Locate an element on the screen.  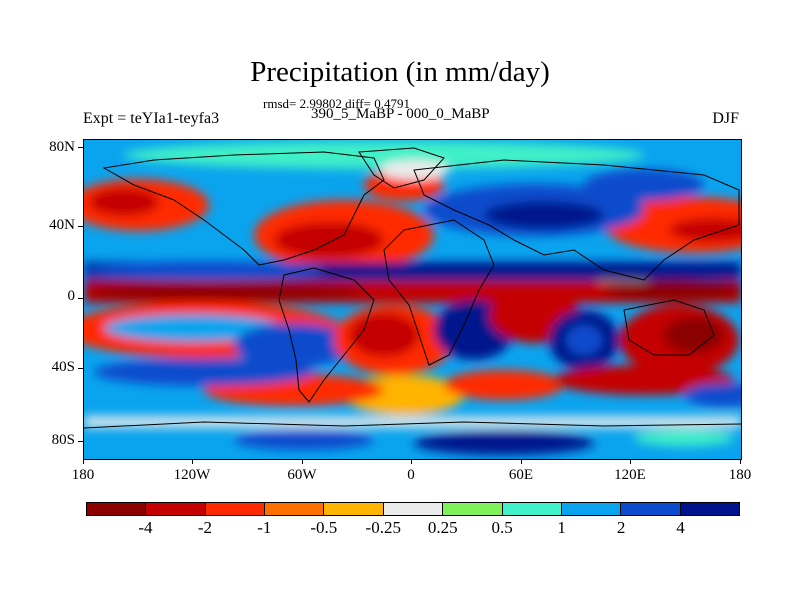
lat-label-40s: 40S is located at coordinates (63, 367).